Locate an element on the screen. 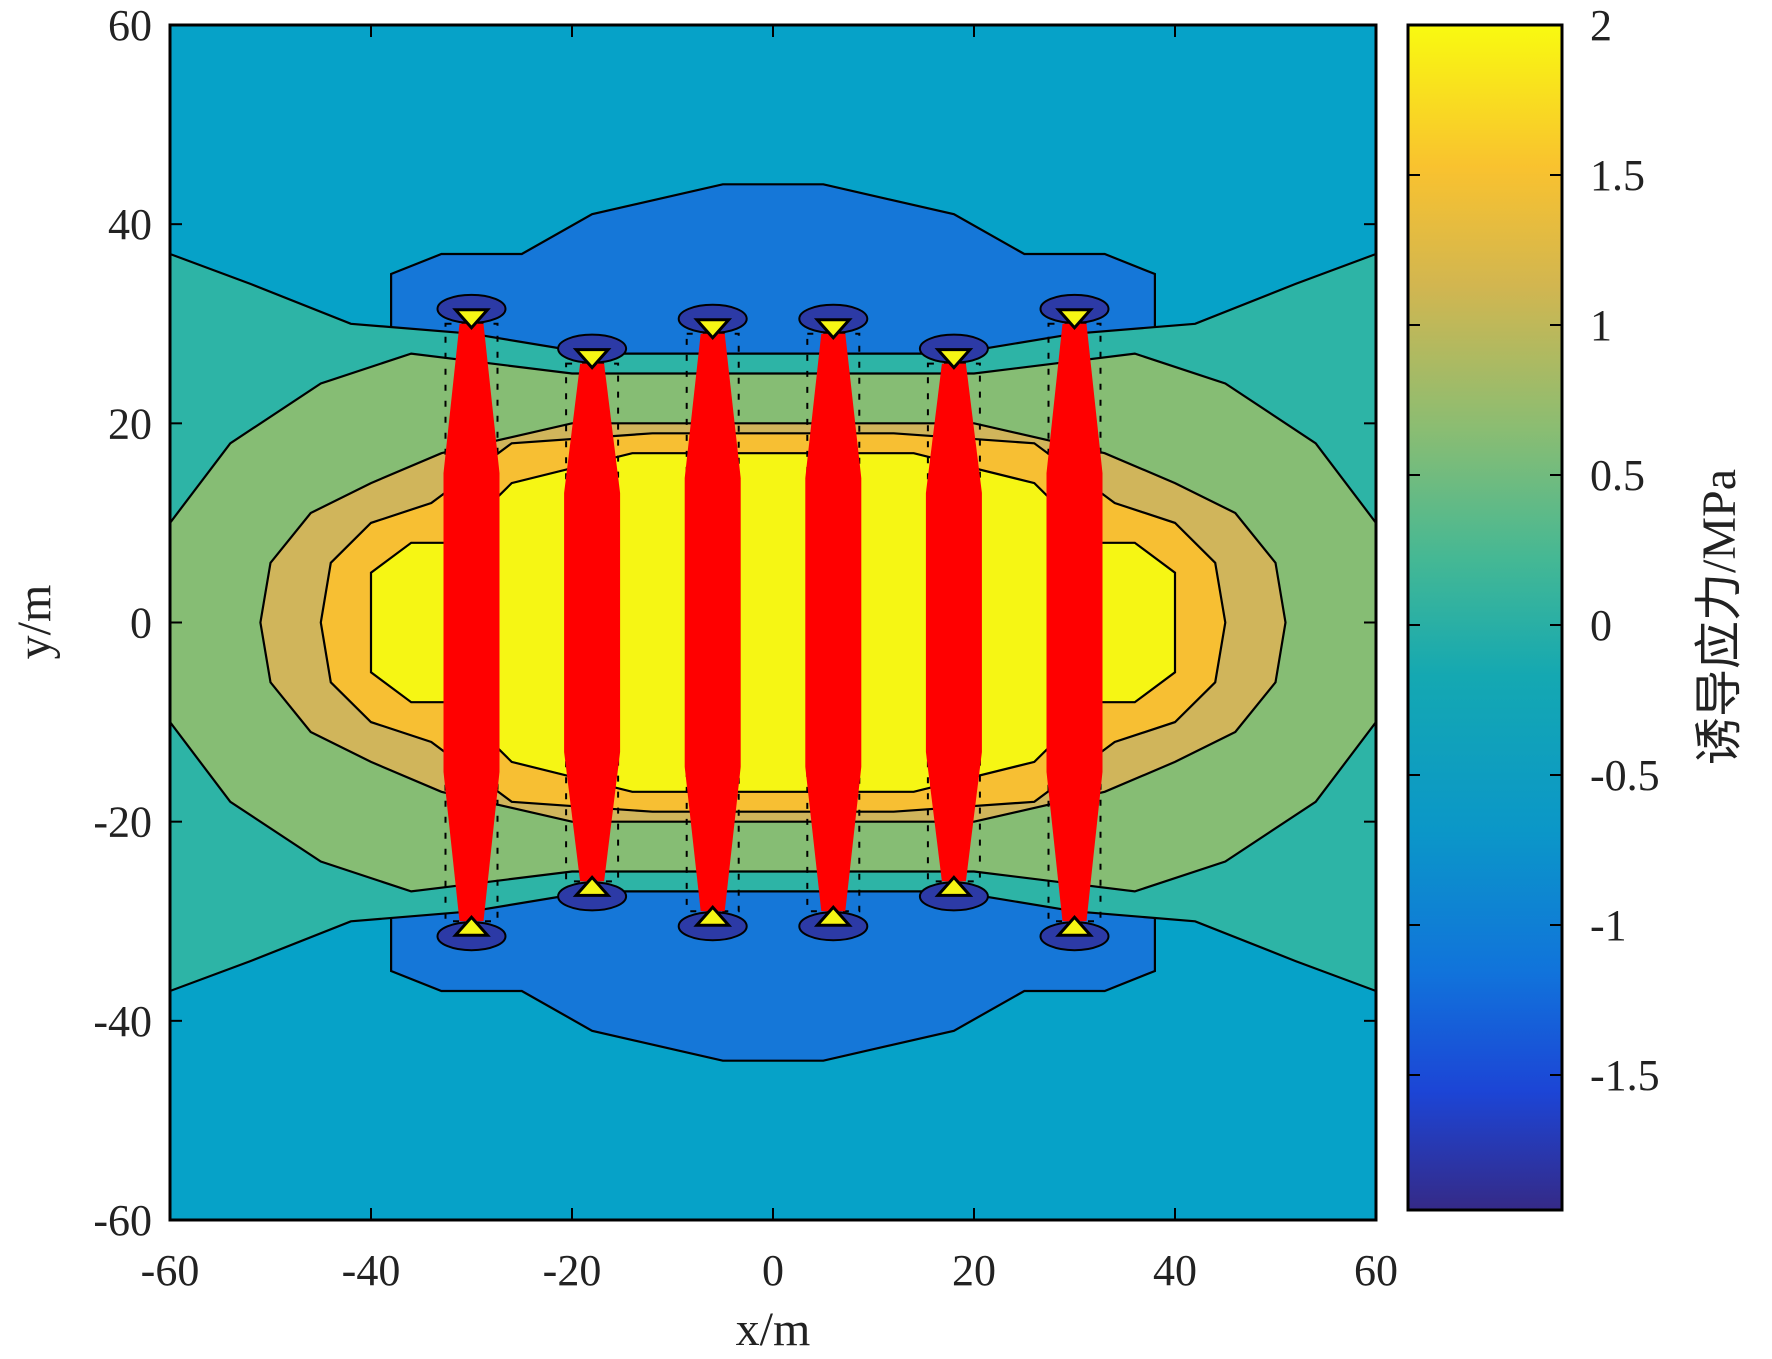  colorbar-tick-label: -1 is located at coordinates (1608, 925).